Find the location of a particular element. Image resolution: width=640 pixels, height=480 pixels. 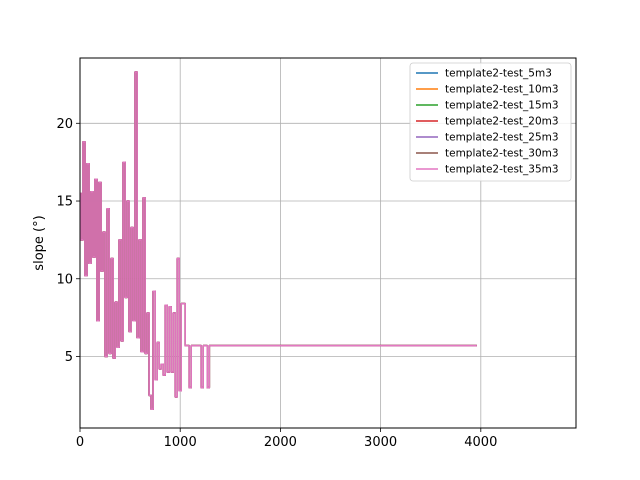

legend-label-4: template2-test_25m3 is located at coordinates (502, 138).